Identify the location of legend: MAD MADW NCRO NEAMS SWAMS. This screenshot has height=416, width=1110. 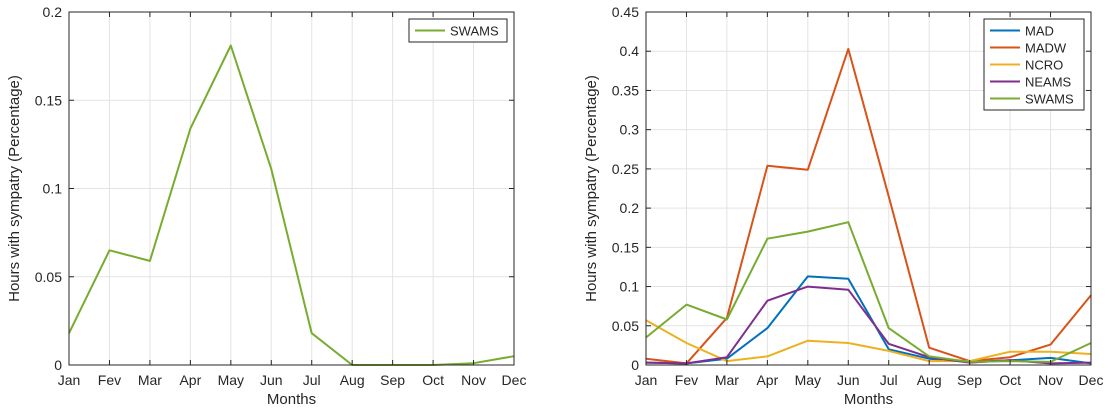
(1034, 64).